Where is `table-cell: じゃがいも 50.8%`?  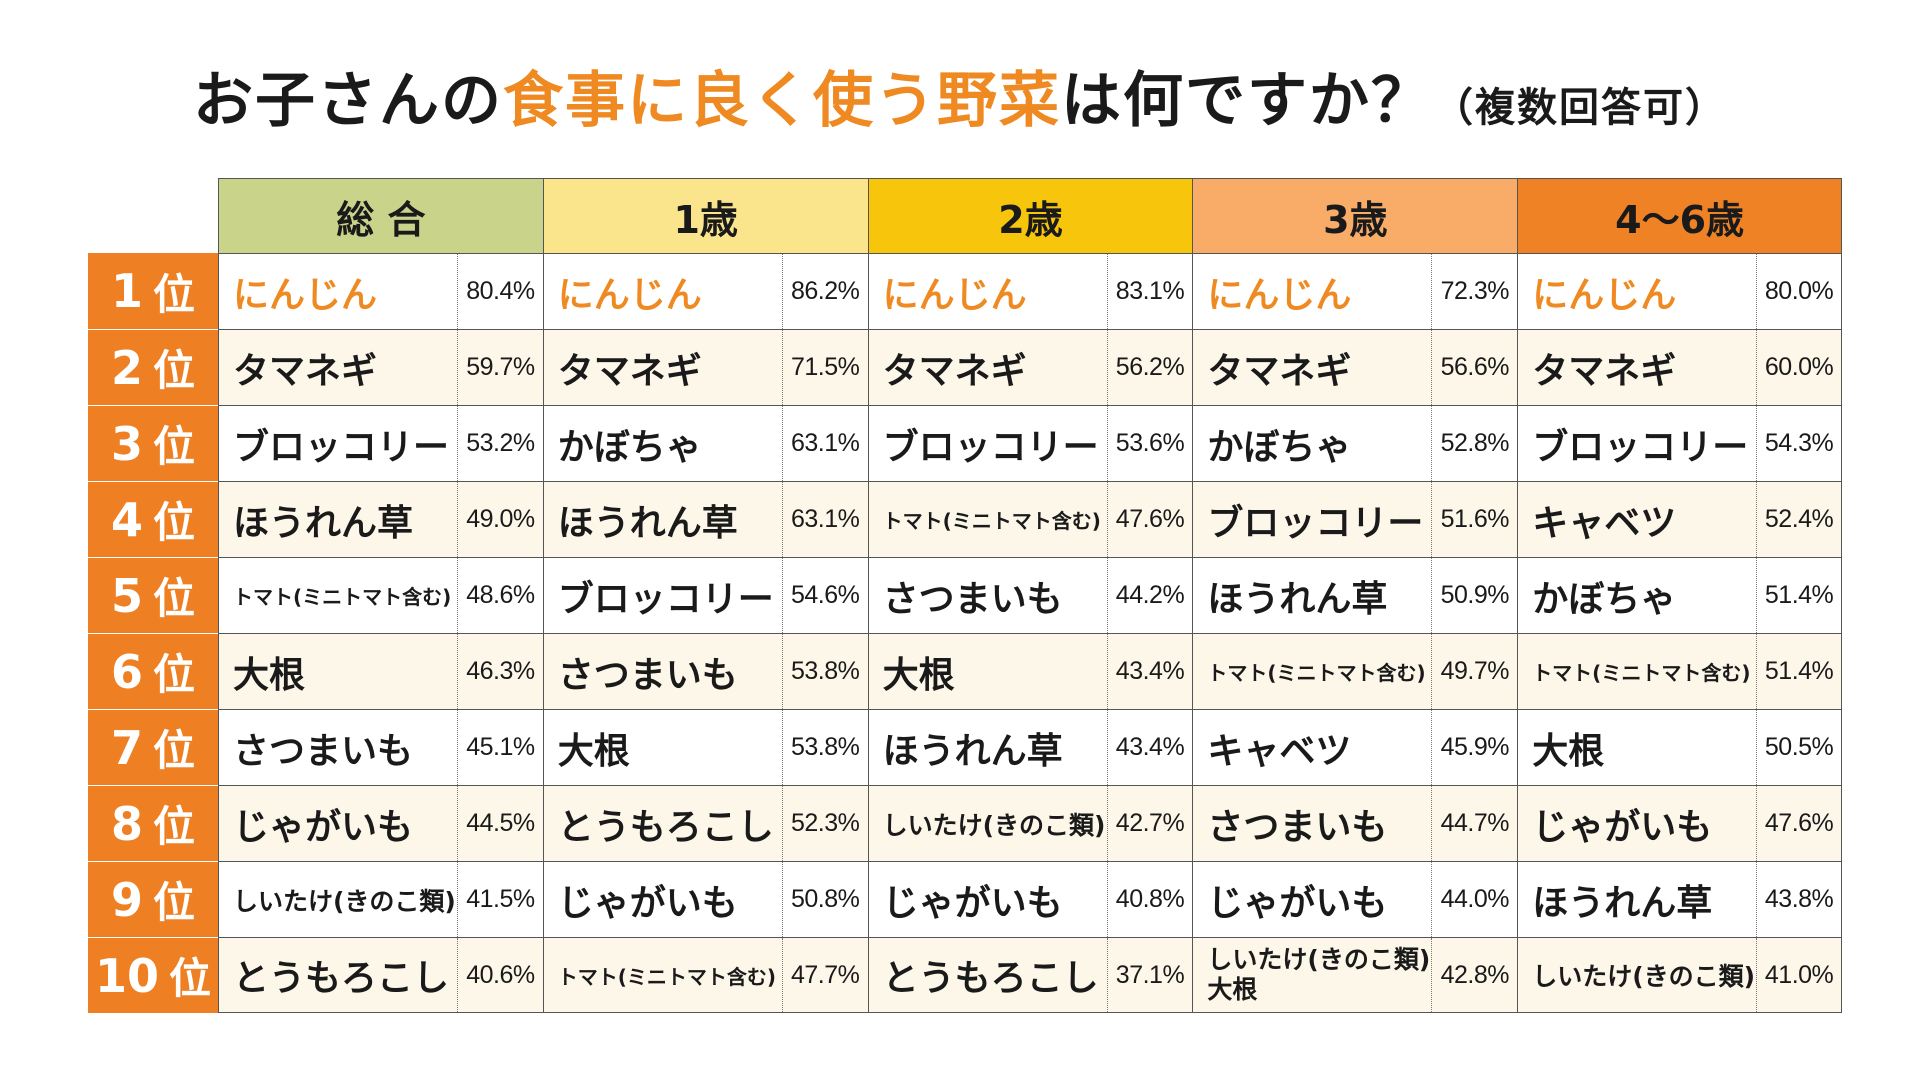 table-cell: じゃがいも 50.8% is located at coordinates (705, 899).